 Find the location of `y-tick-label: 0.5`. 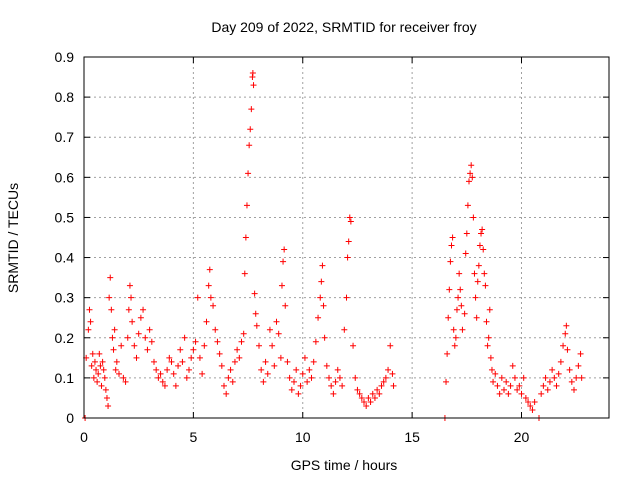

y-tick-label: 0.5 is located at coordinates (65, 217).